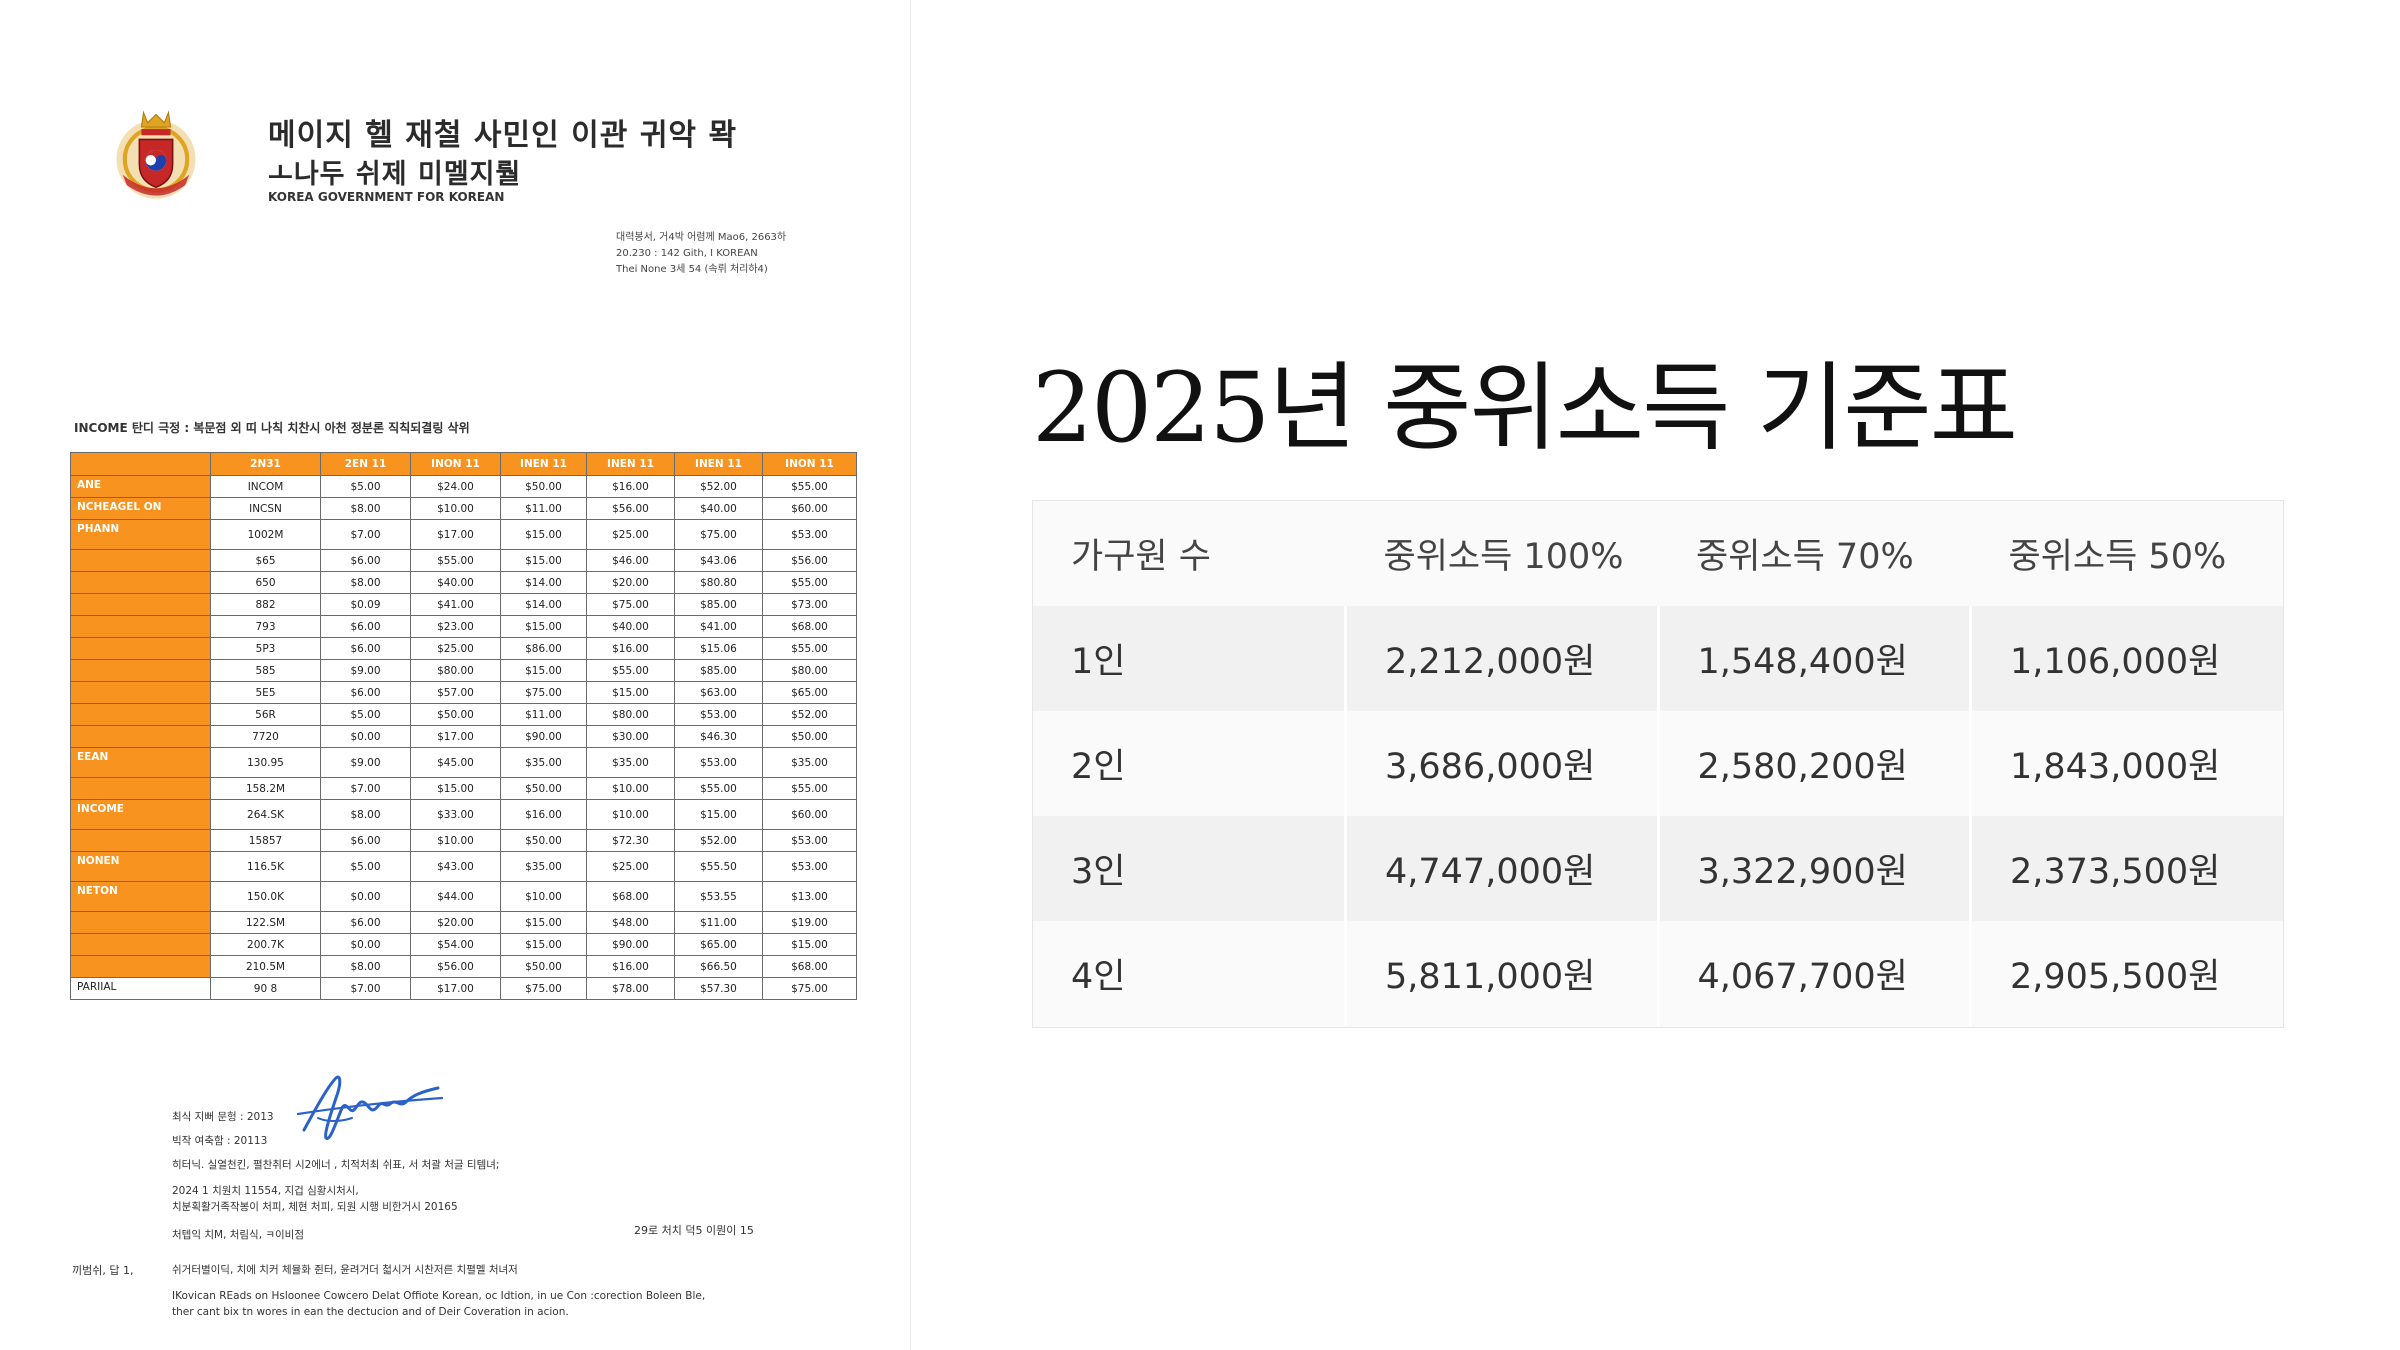 This screenshot has width=2400, height=1350. Describe the element at coordinates (140, 534) in the screenshot. I see `row-label: PHANN` at that location.